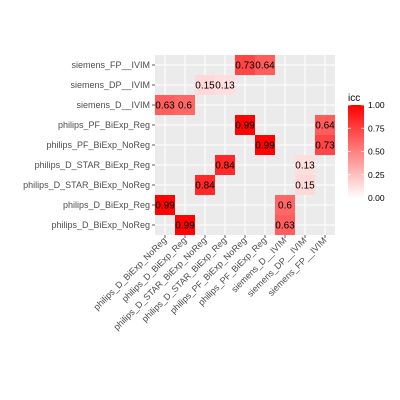  Describe the element at coordinates (376, 175) in the screenshot. I see `legend-tick-label: 0.25` at that location.